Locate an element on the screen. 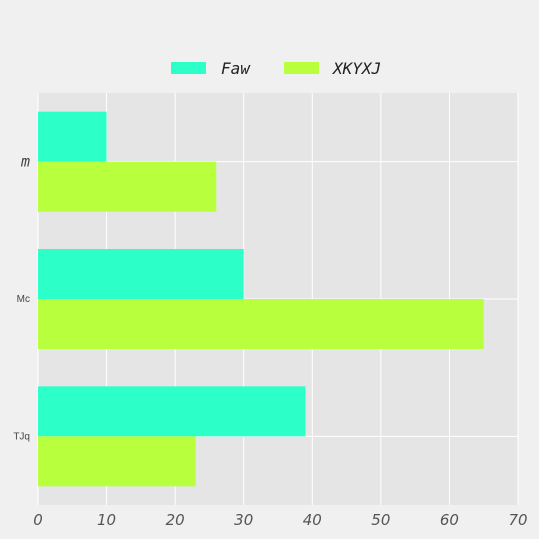  x-tick-label: 60 is located at coordinates (449, 520).